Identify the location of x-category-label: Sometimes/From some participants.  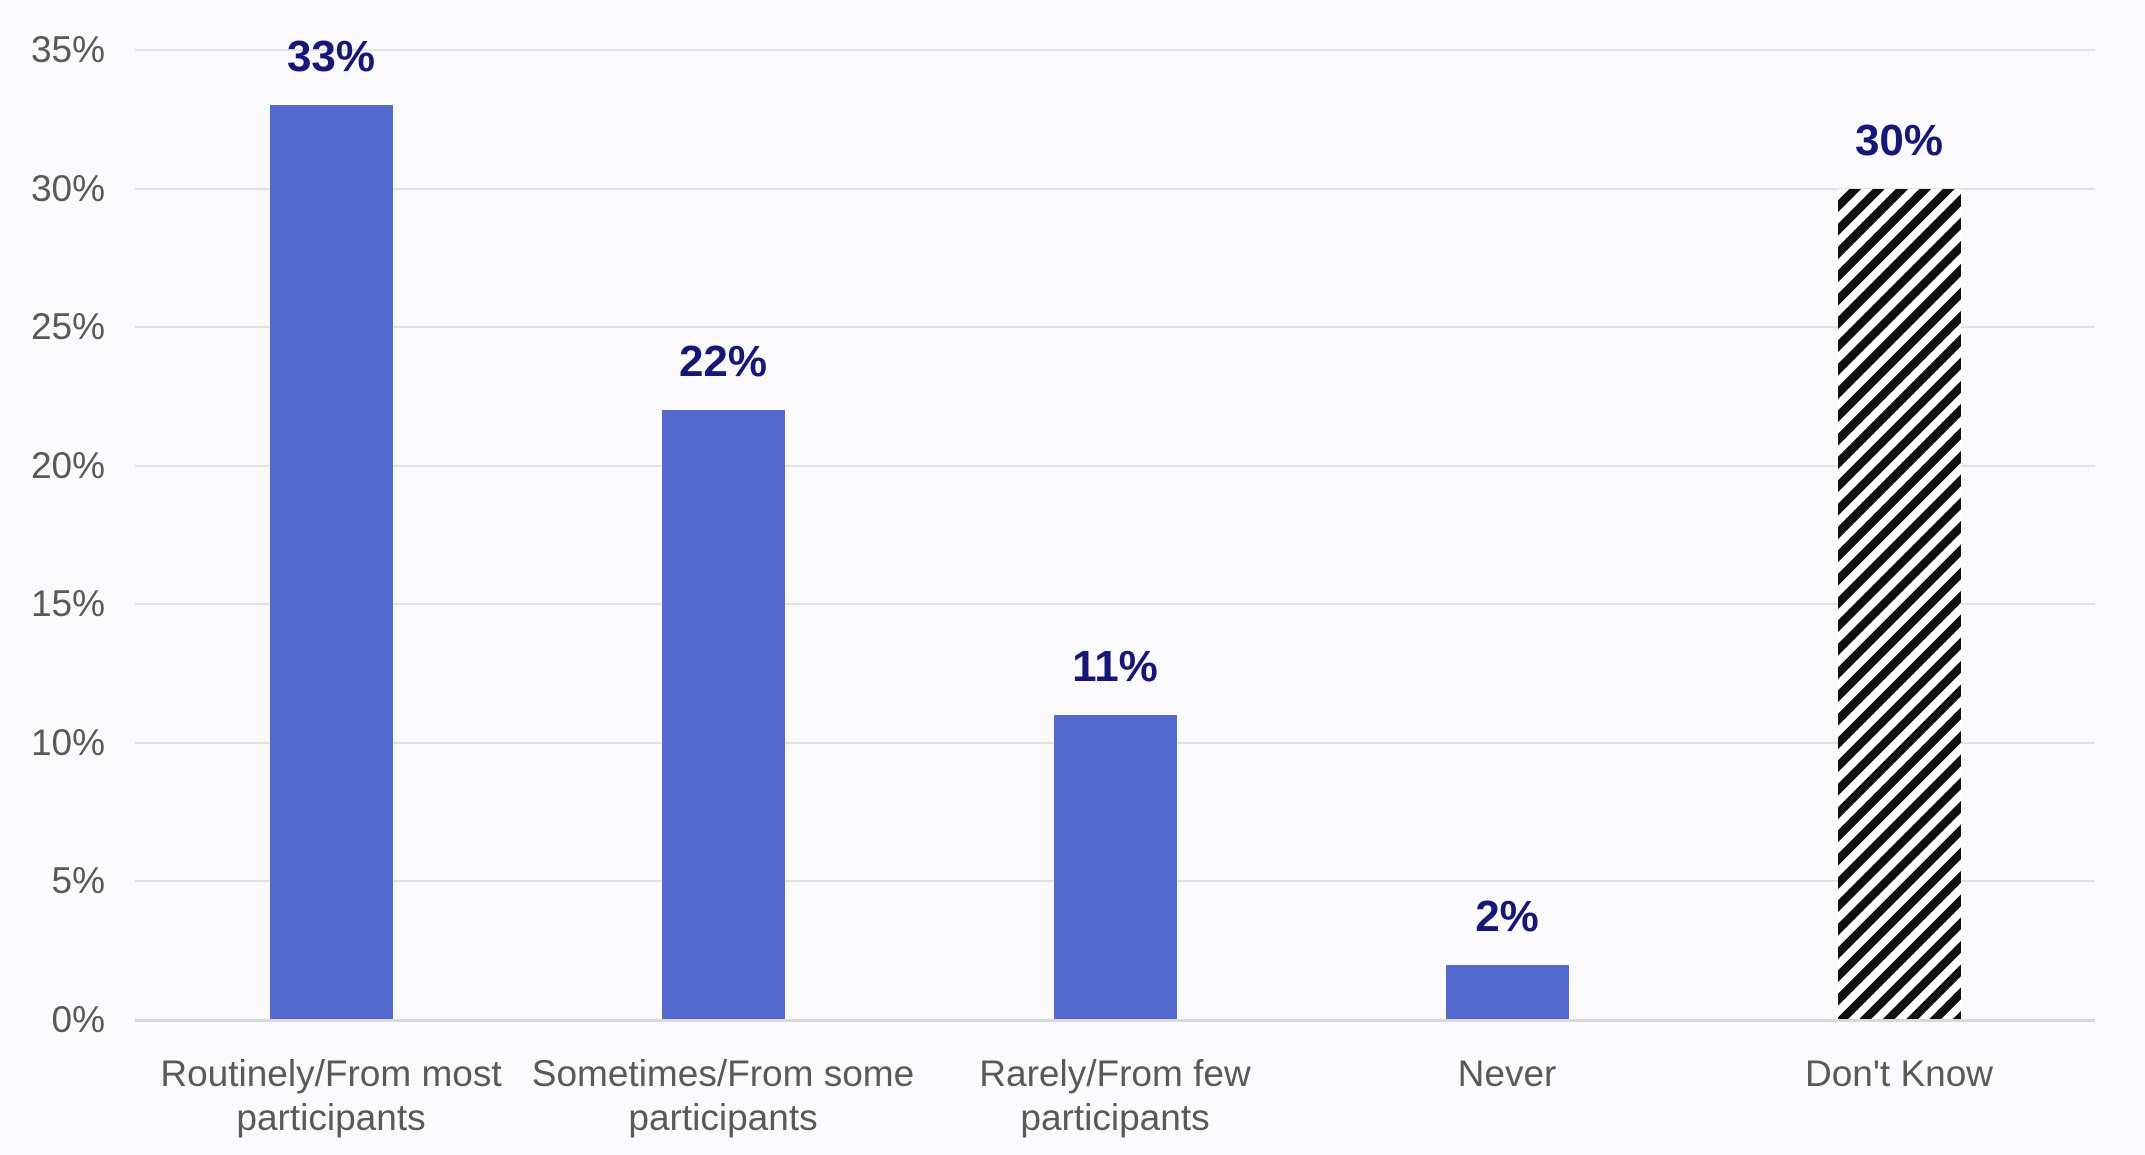
(723, 1095).